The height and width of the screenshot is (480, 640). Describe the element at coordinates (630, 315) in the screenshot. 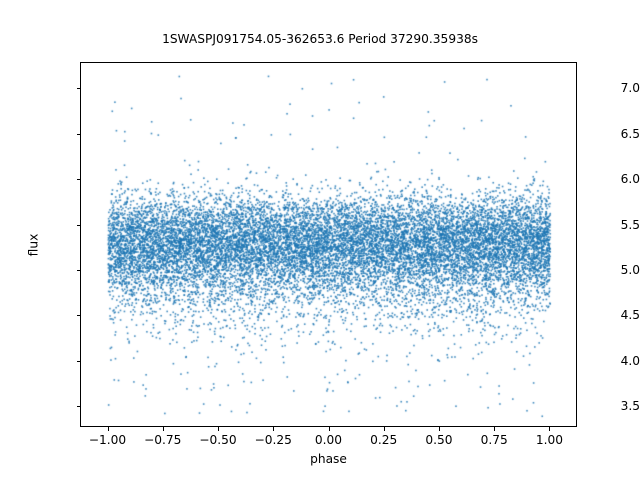

I see `y-tick-label: 4.5` at that location.